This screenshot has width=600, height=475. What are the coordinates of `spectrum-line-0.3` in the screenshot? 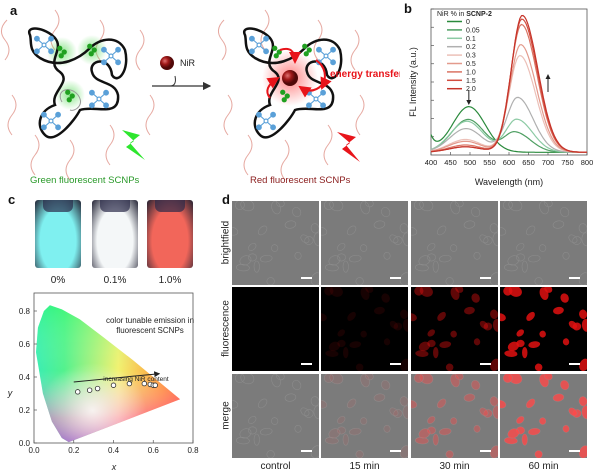 It's located at (509, 103).